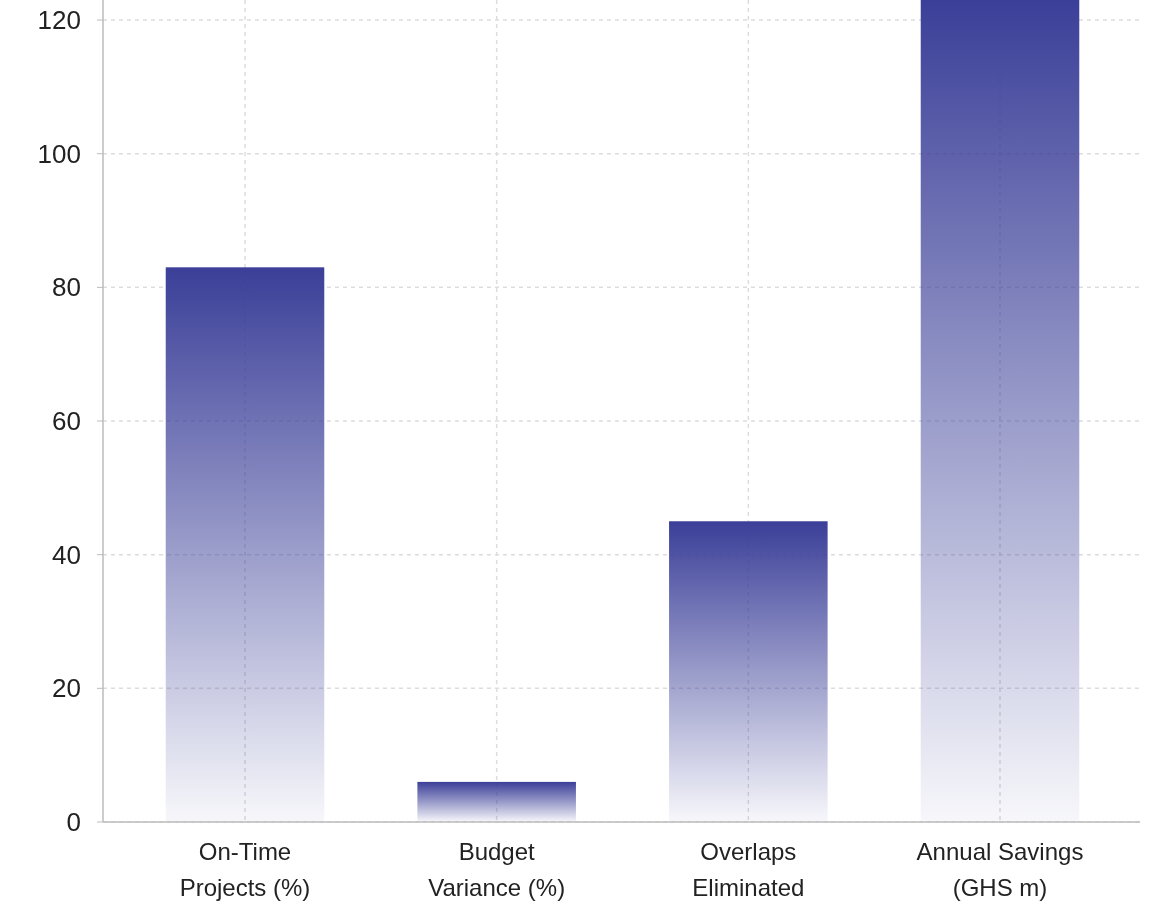 Image resolution: width=1165 pixels, height=912 pixels. What do you see at coordinates (73, 822) in the screenshot?
I see `y-tick-label: 0` at bounding box center [73, 822].